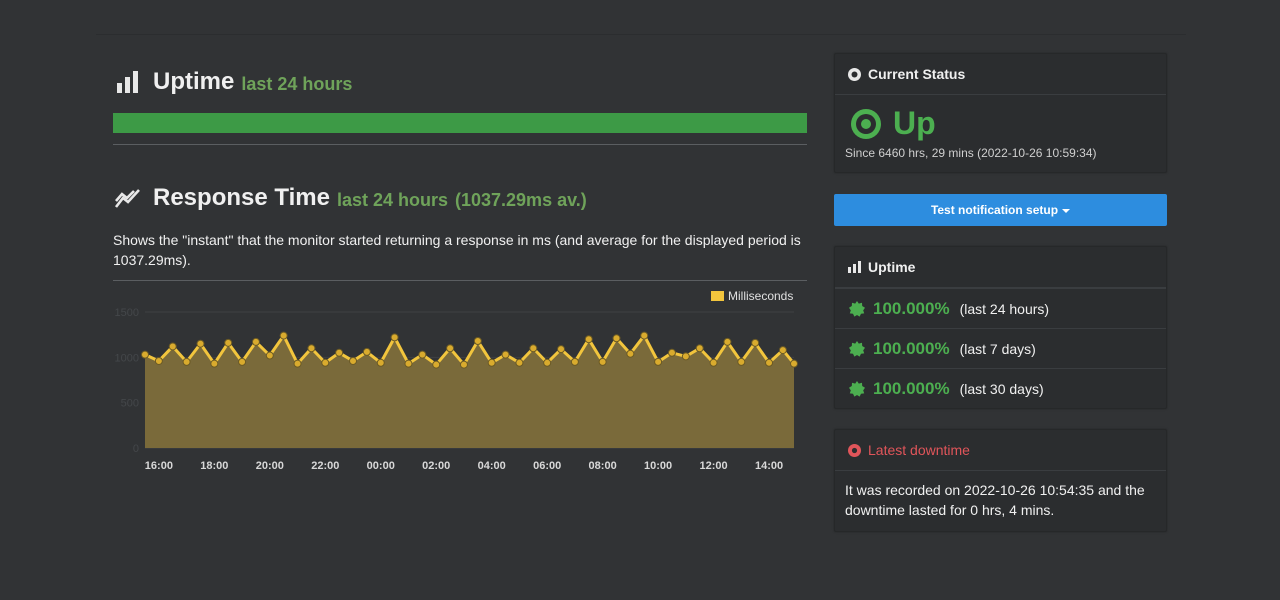 The height and width of the screenshot is (600, 1280). What do you see at coordinates (381, 466) in the screenshot?
I see `x-tick-label: 00:00` at bounding box center [381, 466].